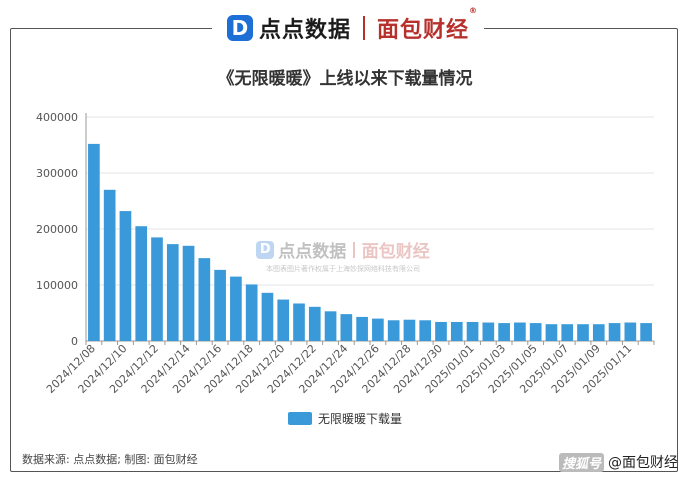 This screenshot has width=690, height=483. What do you see at coordinates (57, 229) in the screenshot?
I see `y-tick-label: 200000` at bounding box center [57, 229].